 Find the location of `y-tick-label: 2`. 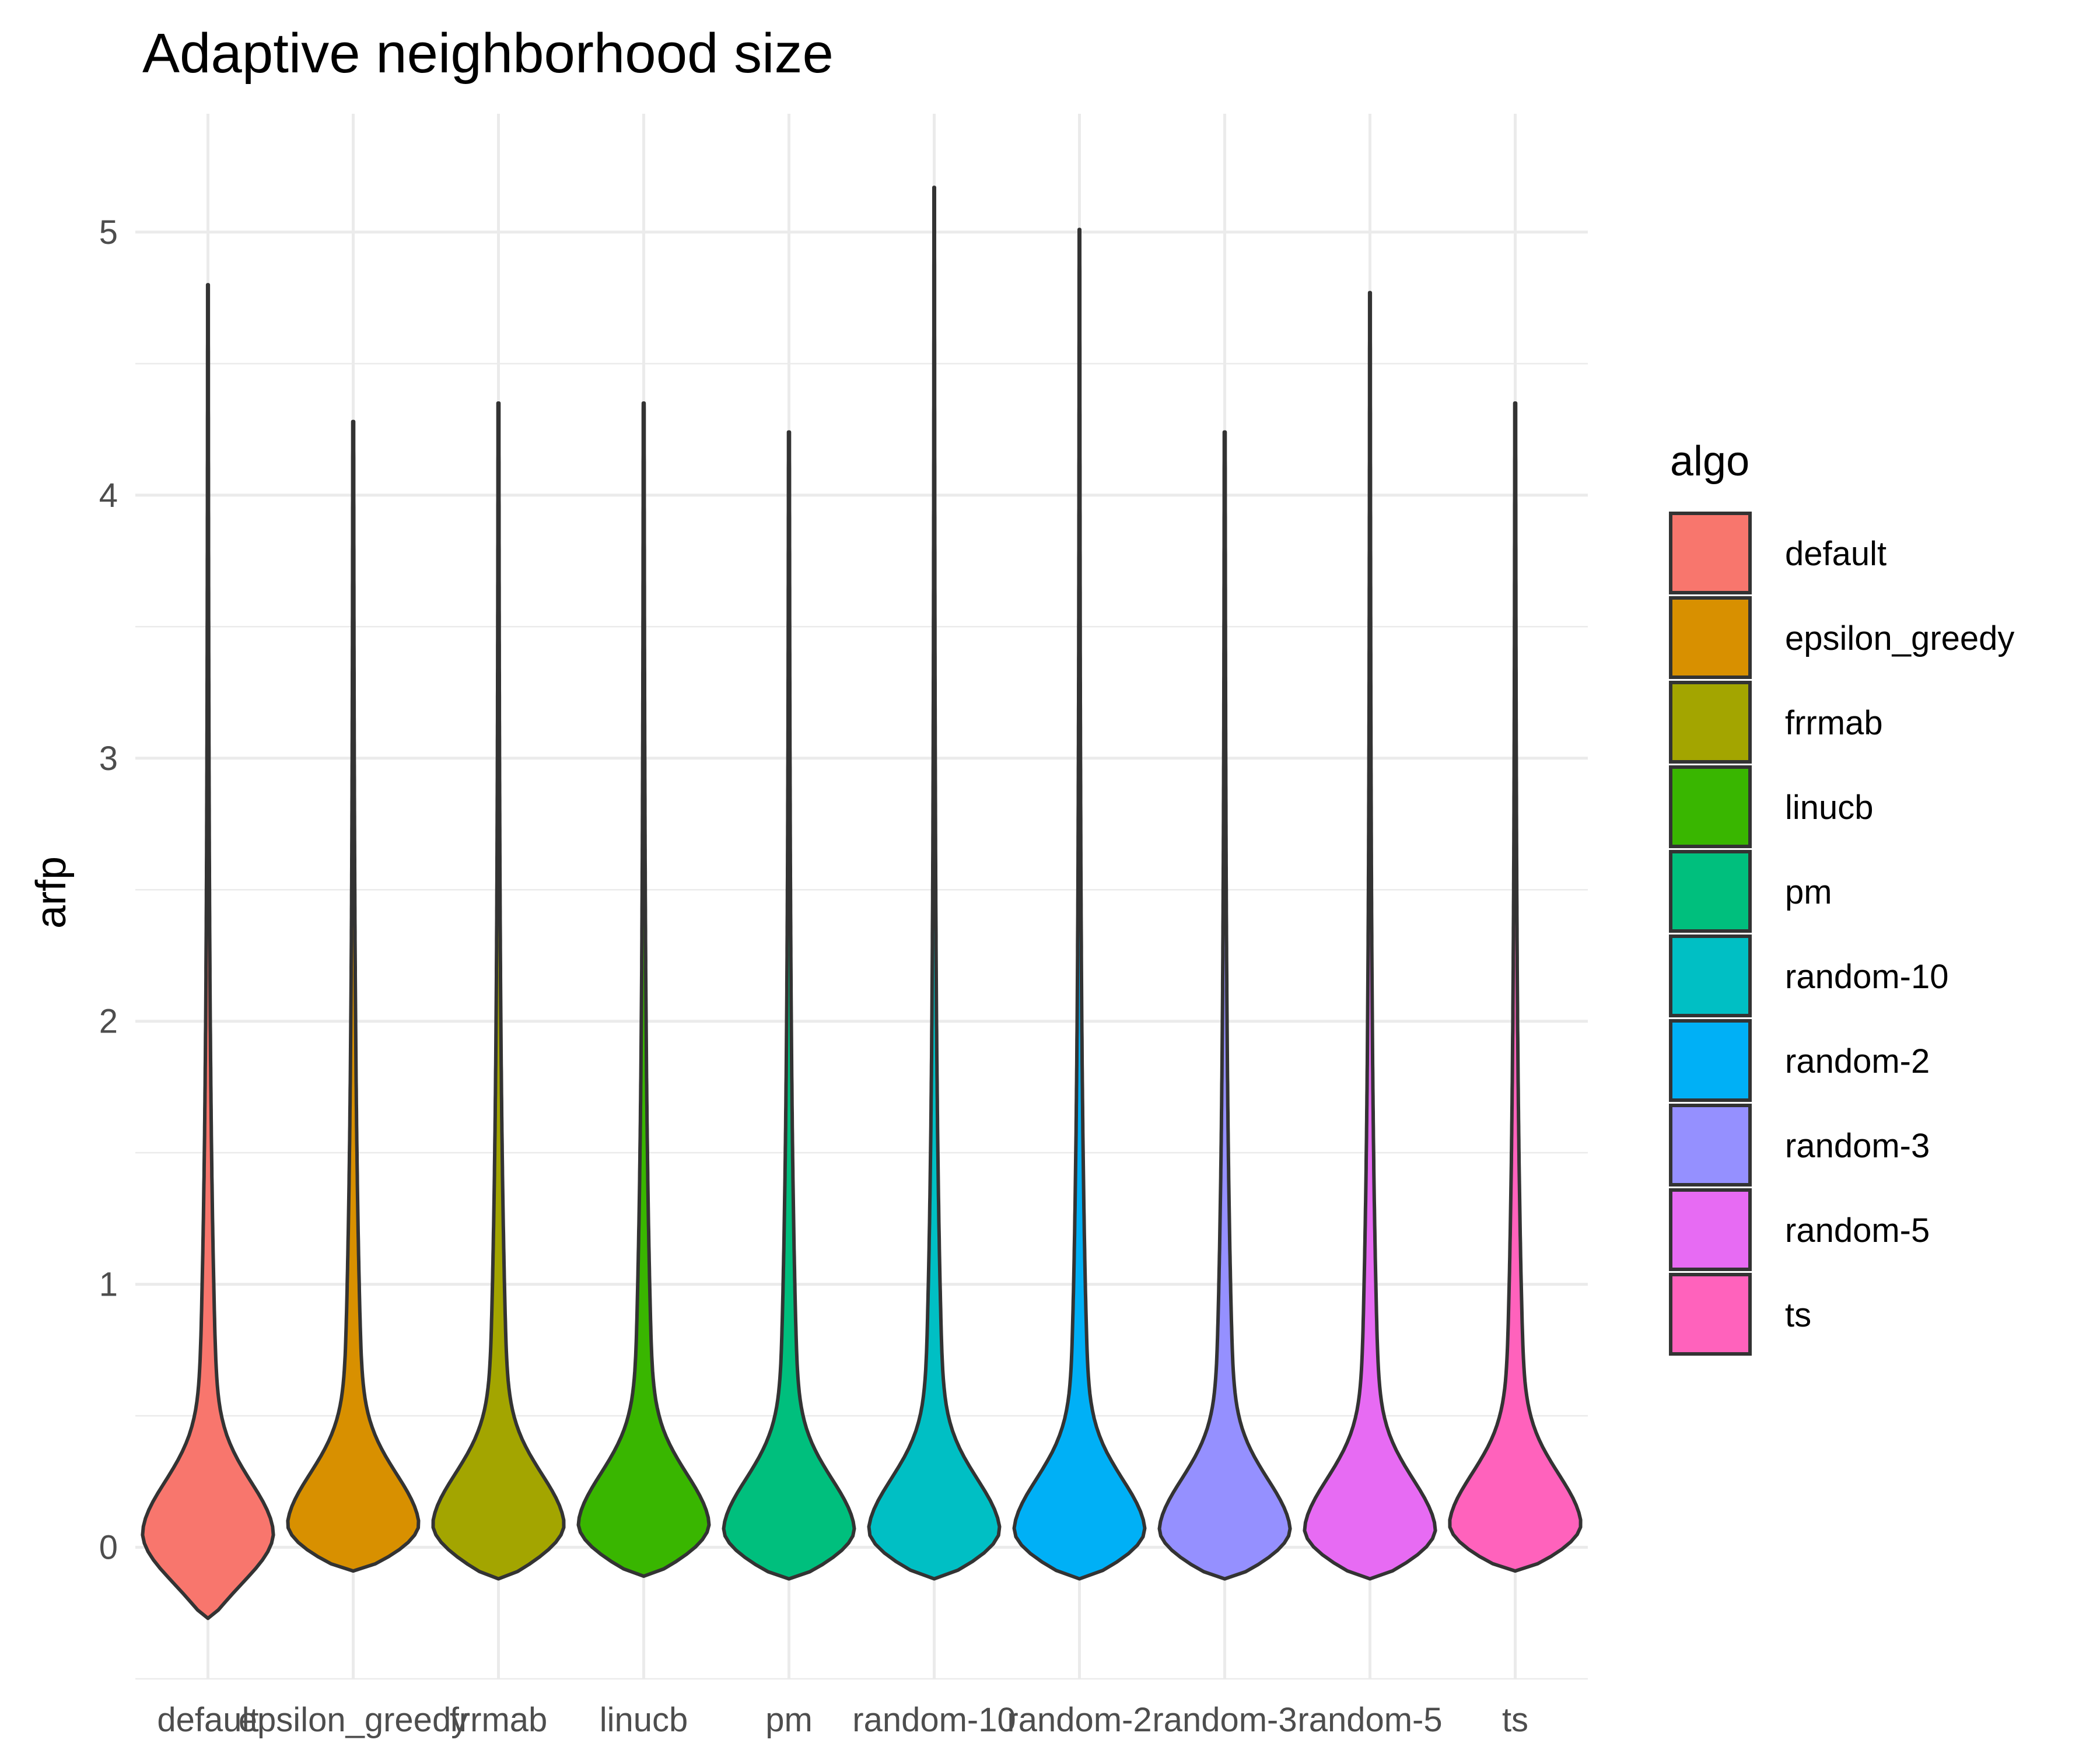

y-tick-label: 2 is located at coordinates (108, 1022).